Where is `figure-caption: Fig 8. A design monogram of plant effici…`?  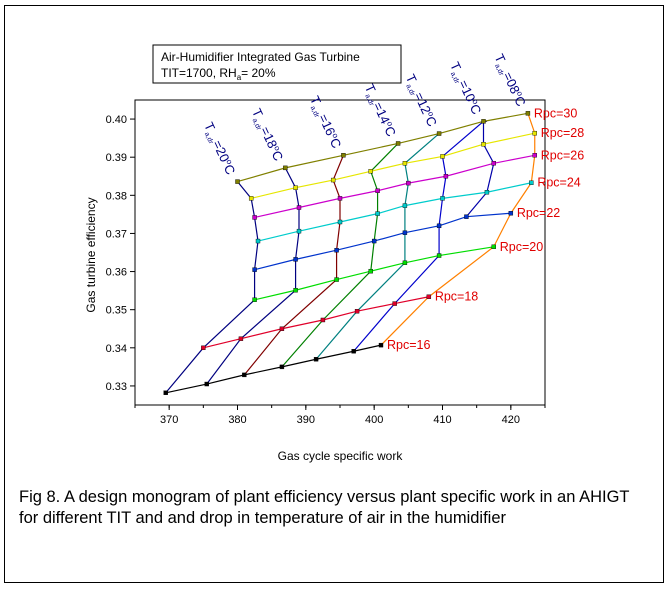
figure-caption: Fig 8. A design monogram of plant effici… is located at coordinates (324, 507).